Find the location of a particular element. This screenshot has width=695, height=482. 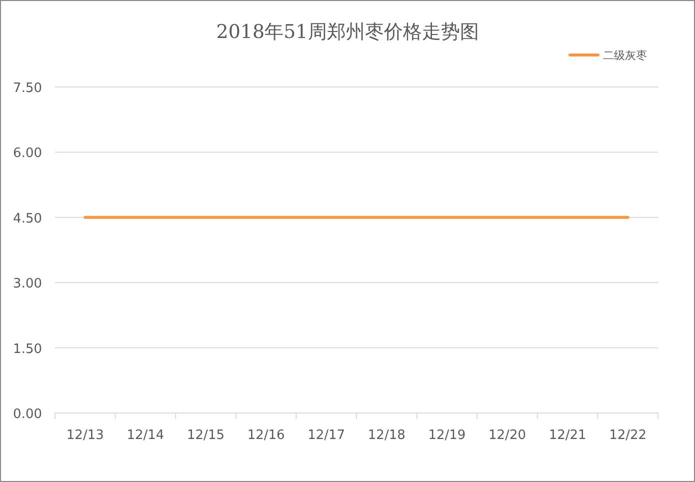

x-tick-label: 12/18 is located at coordinates (387, 435).